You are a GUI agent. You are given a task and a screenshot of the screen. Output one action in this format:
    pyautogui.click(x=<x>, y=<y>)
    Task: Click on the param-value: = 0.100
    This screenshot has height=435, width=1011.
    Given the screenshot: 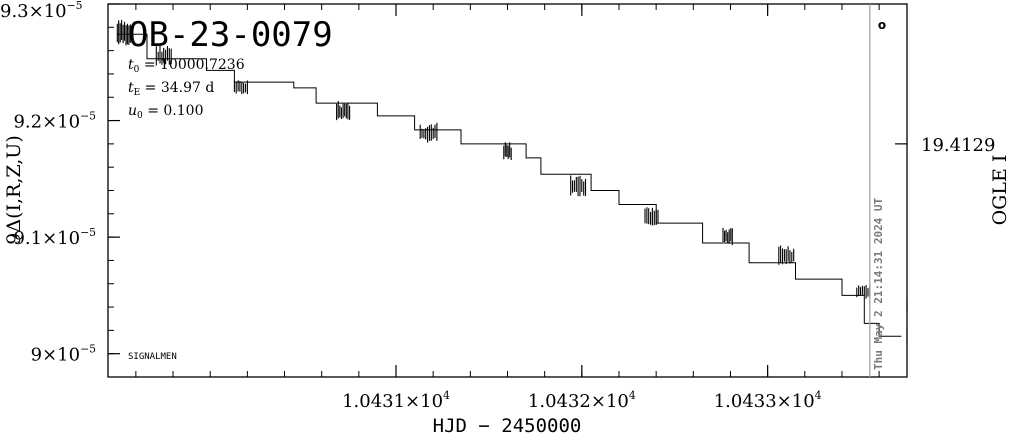 What is the action you would take?
    pyautogui.click(x=173, y=111)
    